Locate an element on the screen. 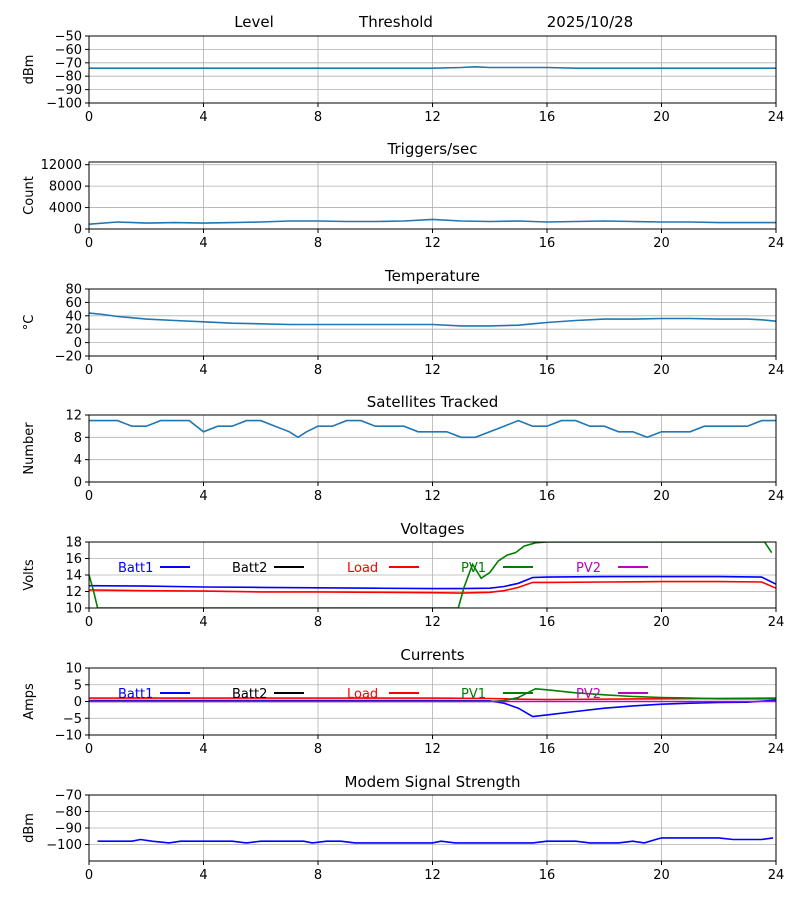 The height and width of the screenshot is (900, 800). chart-3: 0 4 8 12 16 20 24 0 4 8 12 Satellites Tracked Number is located at coordinates (403, 448).